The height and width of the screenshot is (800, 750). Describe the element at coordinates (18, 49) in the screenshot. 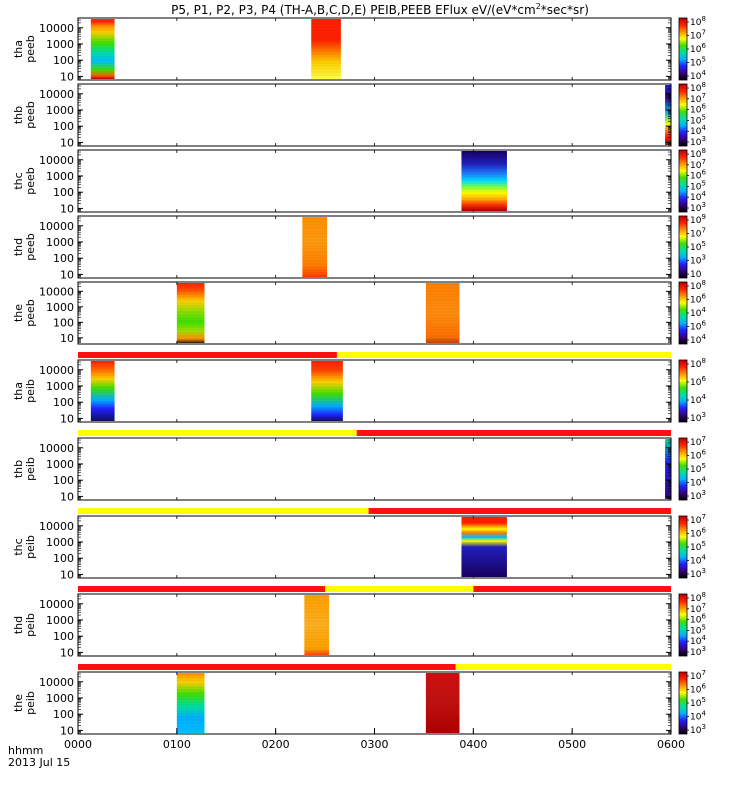

I see `panel-probe-label: tha` at that location.